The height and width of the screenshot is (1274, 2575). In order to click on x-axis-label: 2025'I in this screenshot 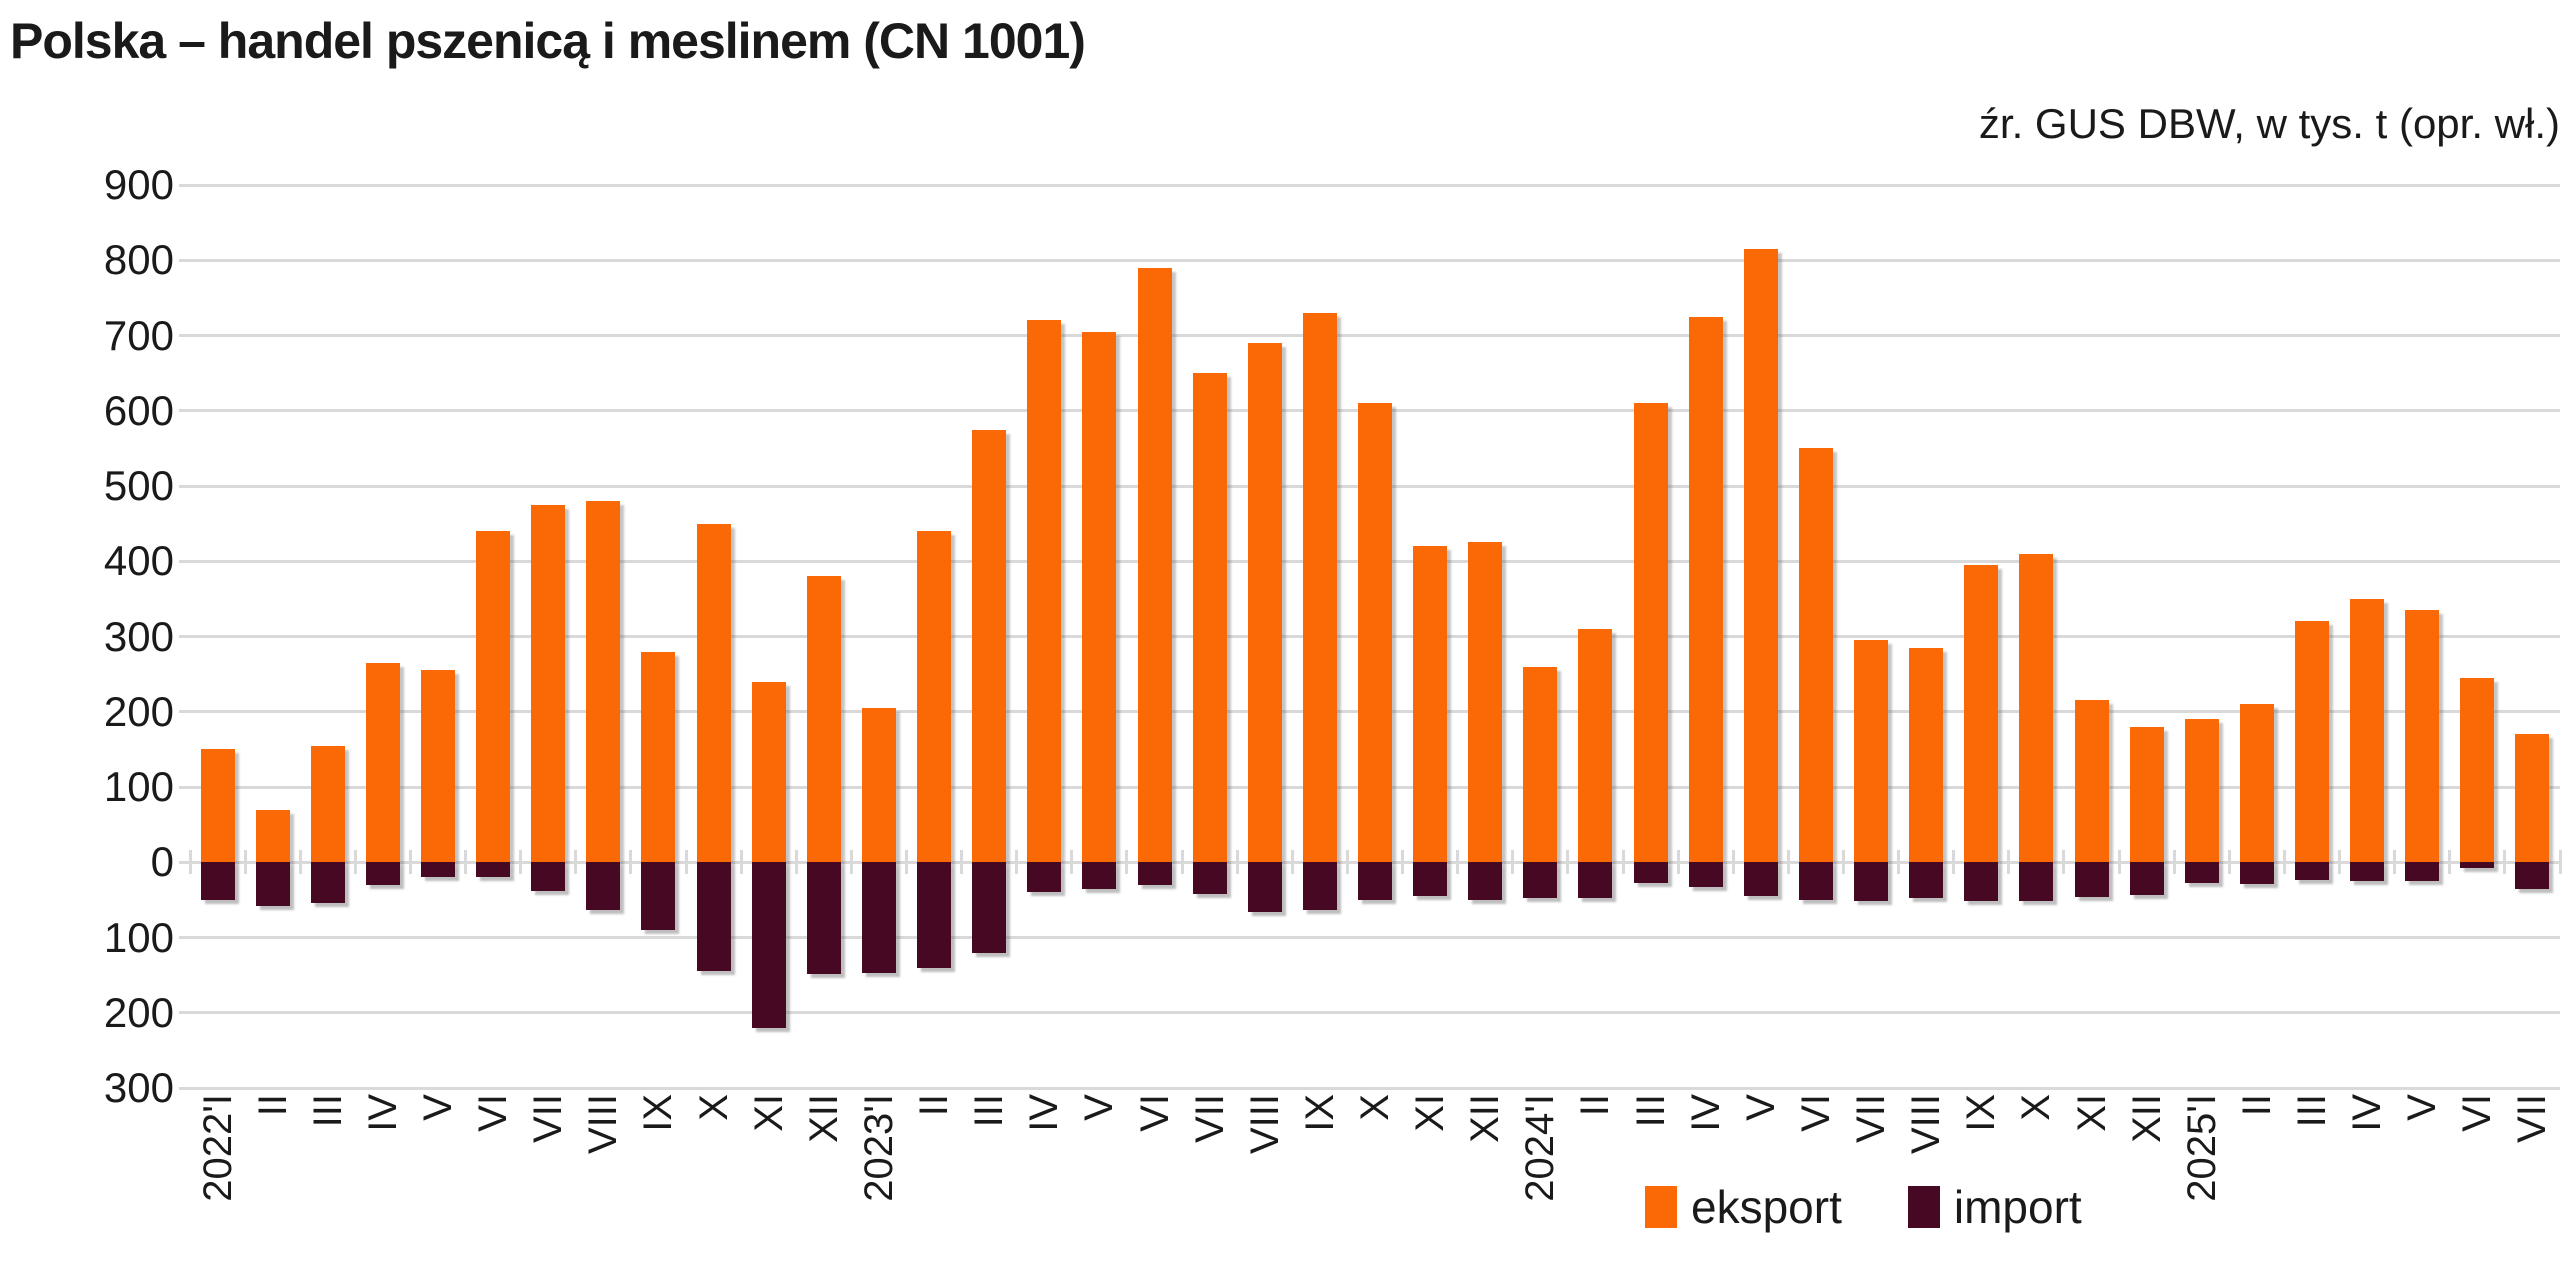, I will do `click(2201, 1148)`.